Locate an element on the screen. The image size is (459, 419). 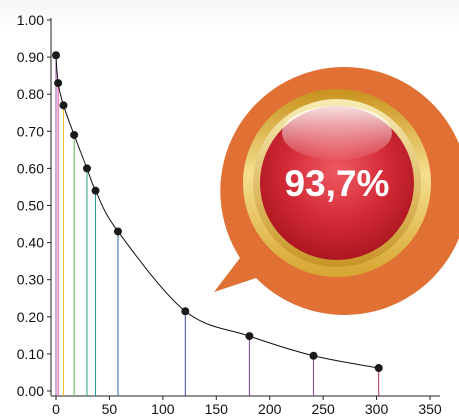
y-tick-label: 0.30 is located at coordinates (30, 280).